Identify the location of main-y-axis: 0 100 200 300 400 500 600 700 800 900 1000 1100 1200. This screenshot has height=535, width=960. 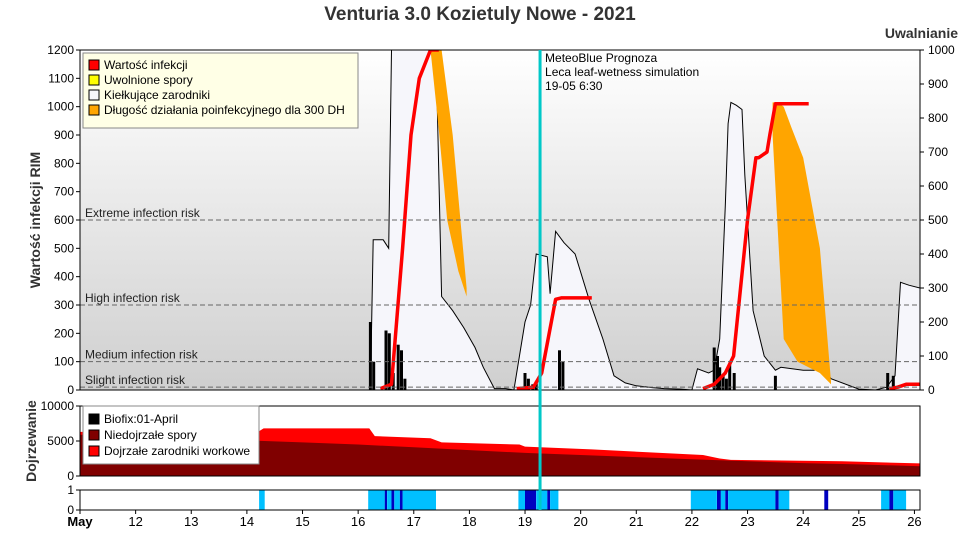
(63, 220).